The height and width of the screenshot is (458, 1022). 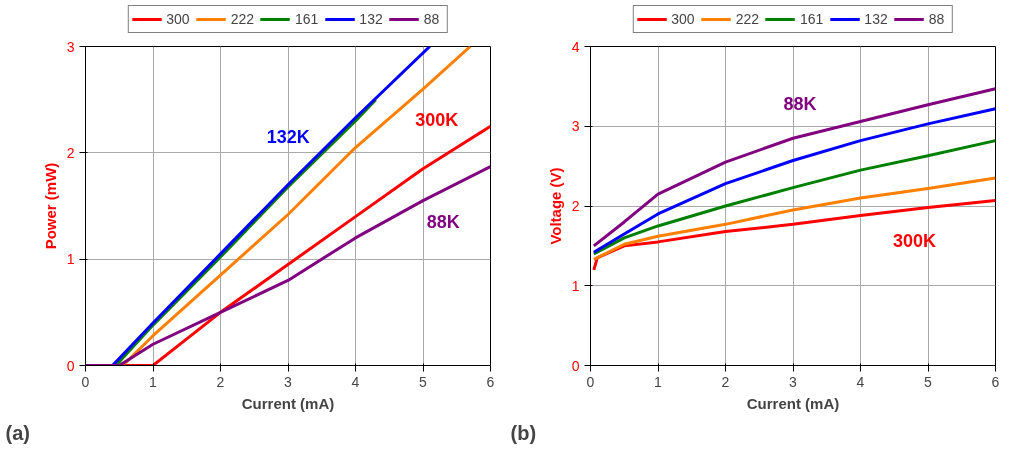 What do you see at coordinates (17, 432) in the screenshot?
I see `text: (a)` at bounding box center [17, 432].